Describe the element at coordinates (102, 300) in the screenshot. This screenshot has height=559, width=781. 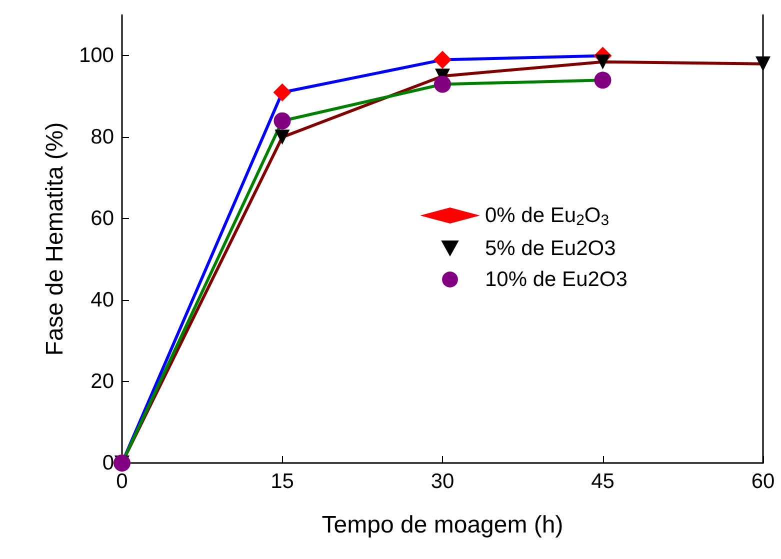
I see `y-tick-label: 40` at that location.